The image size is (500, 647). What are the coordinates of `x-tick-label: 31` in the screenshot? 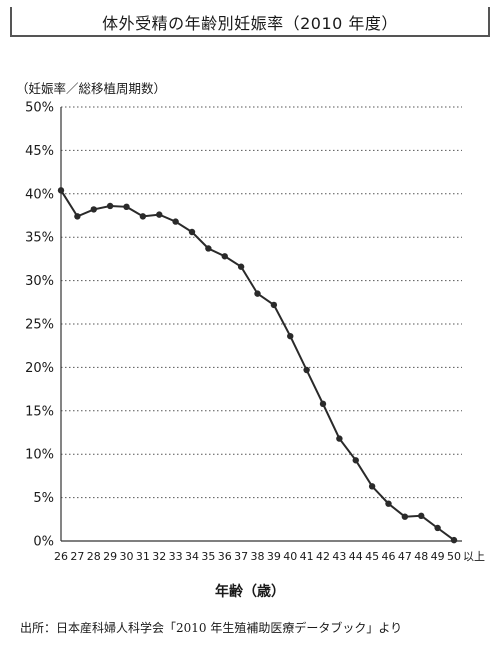 It's located at (143, 556).